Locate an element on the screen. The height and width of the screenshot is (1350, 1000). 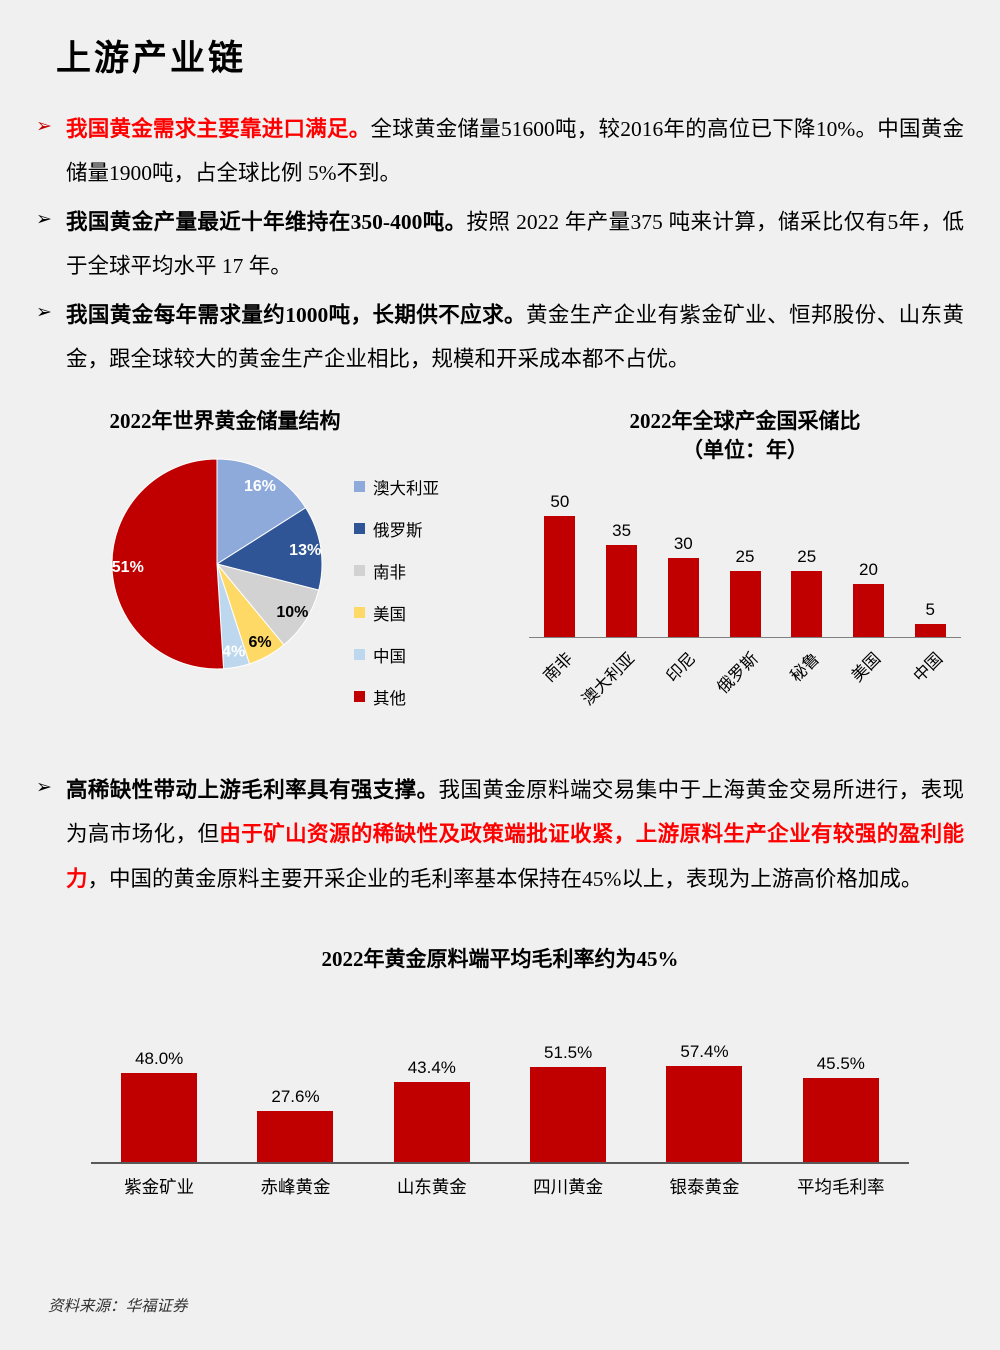
bar-value-label: 35 is located at coordinates (622, 531).